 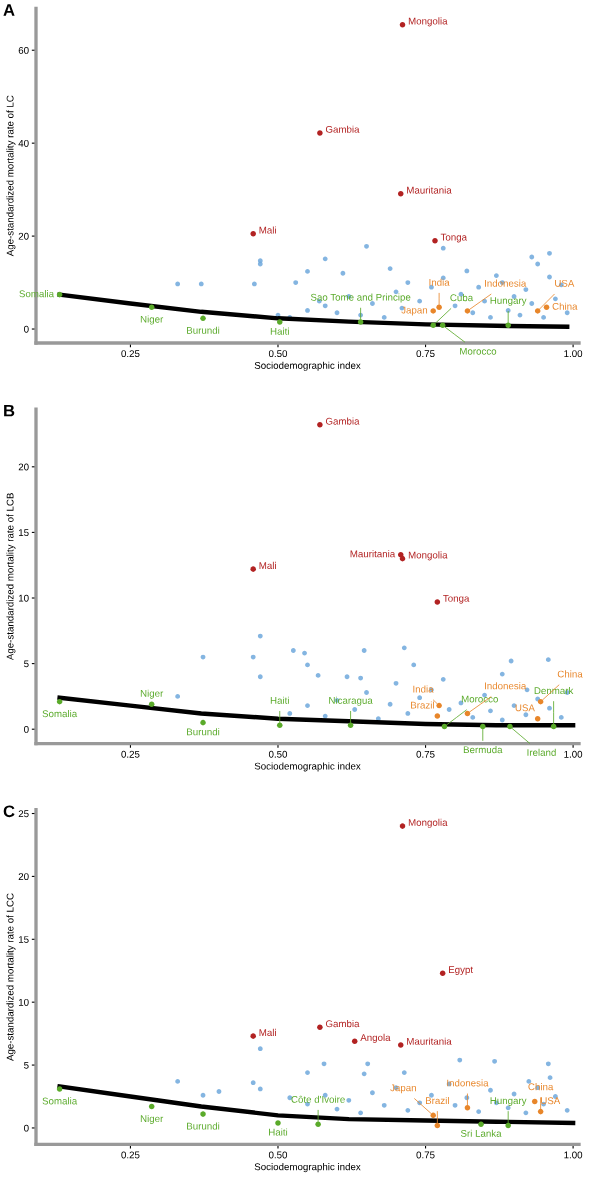 I want to click on chart-title: C, so click(x=9, y=811).